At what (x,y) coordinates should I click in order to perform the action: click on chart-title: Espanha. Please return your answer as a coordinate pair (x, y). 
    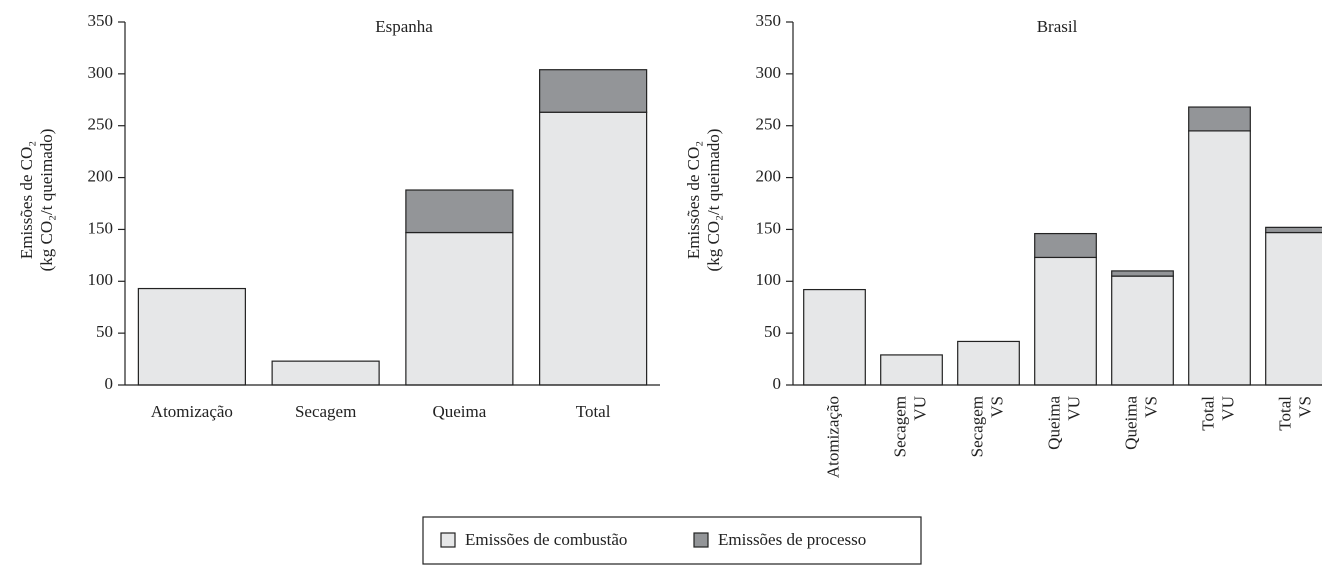
    Looking at the image, I should click on (404, 26).